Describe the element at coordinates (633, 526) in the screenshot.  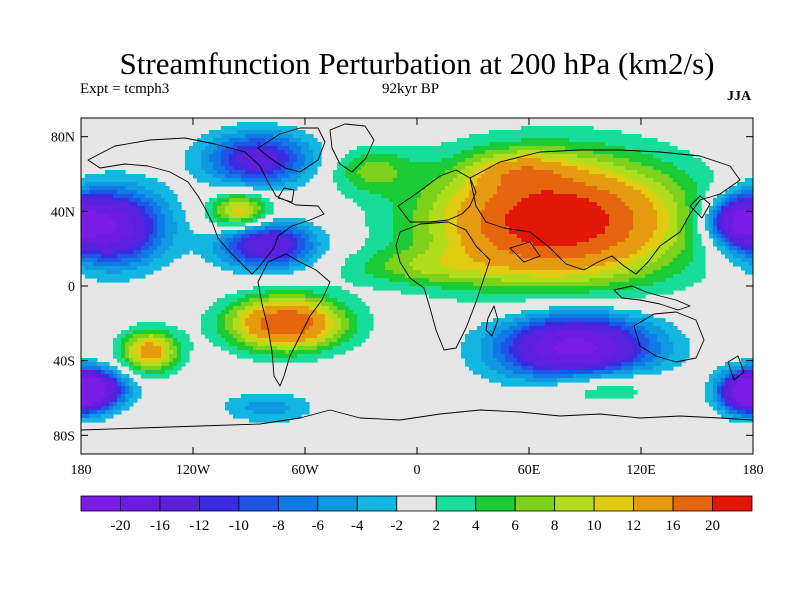
I see `colorbar-label: 12` at that location.